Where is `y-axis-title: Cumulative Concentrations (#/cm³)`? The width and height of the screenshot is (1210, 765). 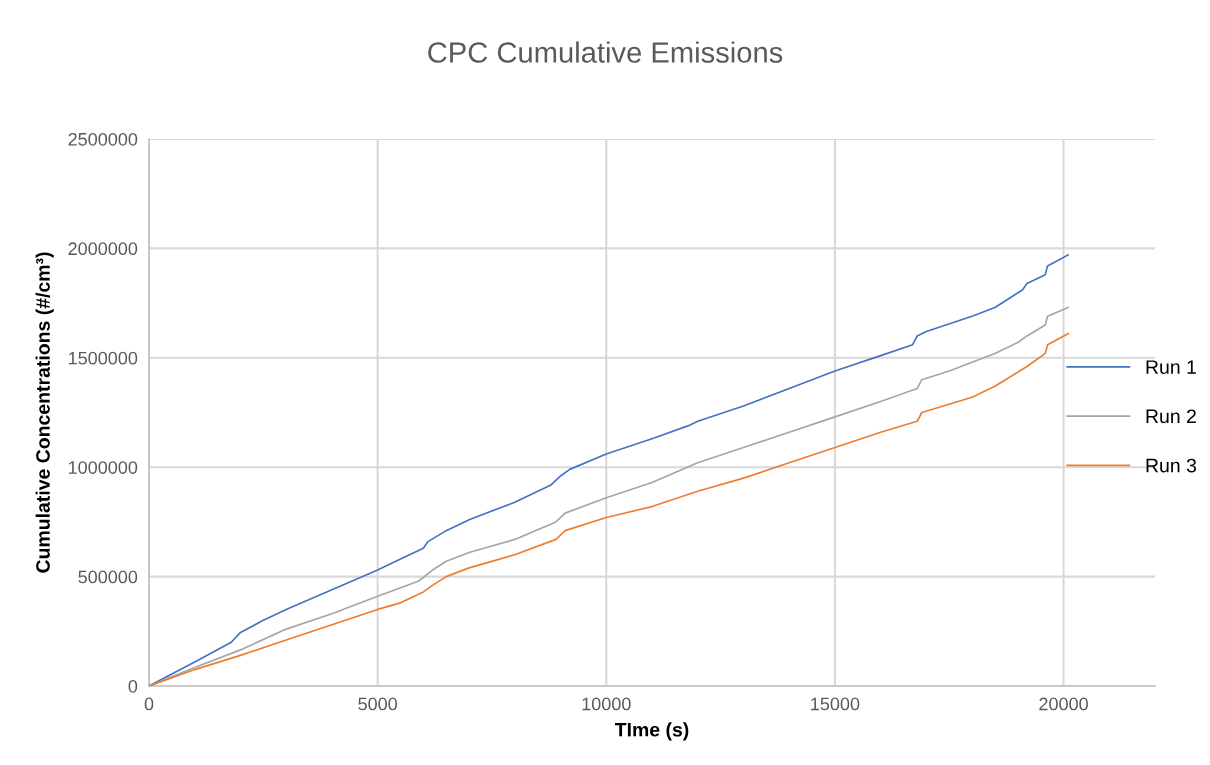 y-axis-title: Cumulative Concentrations (#/cm³) is located at coordinates (44, 412).